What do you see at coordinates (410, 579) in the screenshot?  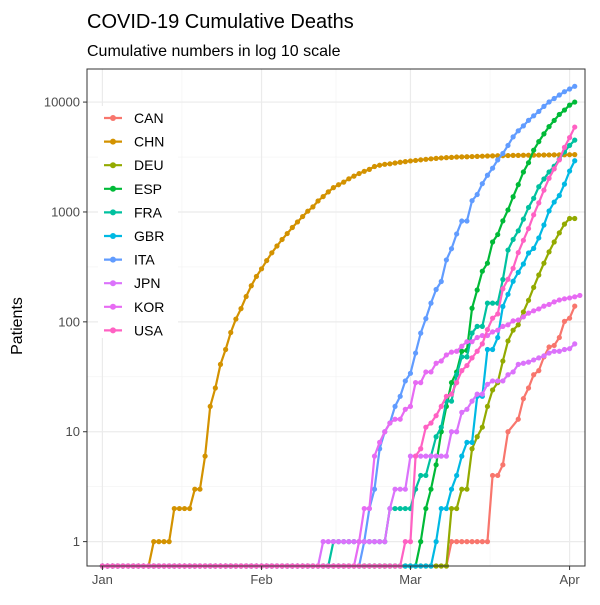 I see `x-tick-label: Mar` at bounding box center [410, 579].